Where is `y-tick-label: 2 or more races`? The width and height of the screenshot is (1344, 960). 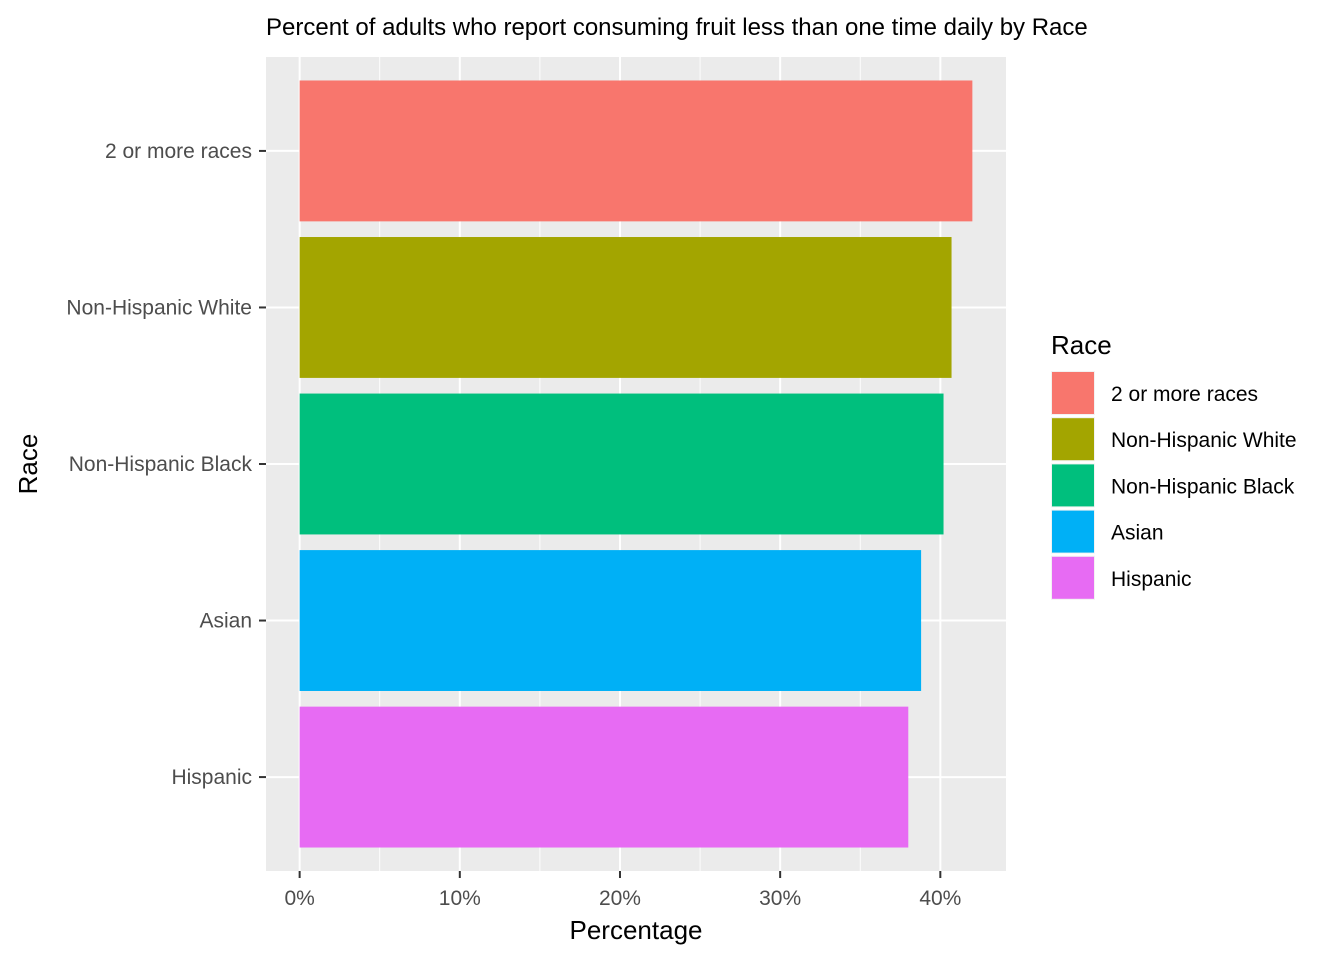 y-tick-label: 2 or more races is located at coordinates (178, 151).